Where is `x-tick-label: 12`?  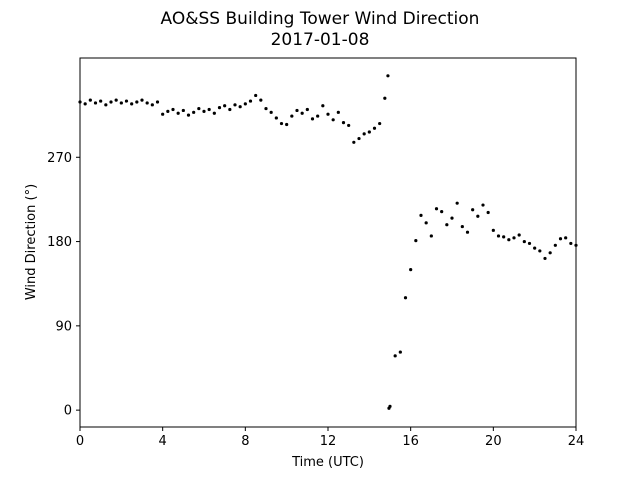
x-tick-label: 12 is located at coordinates (328, 441).